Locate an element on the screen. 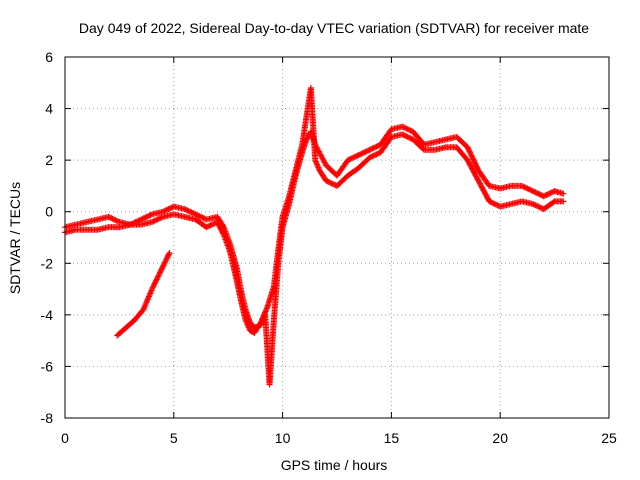 This screenshot has width=640, height=480. y-tick-label: 4 is located at coordinates (49, 109).